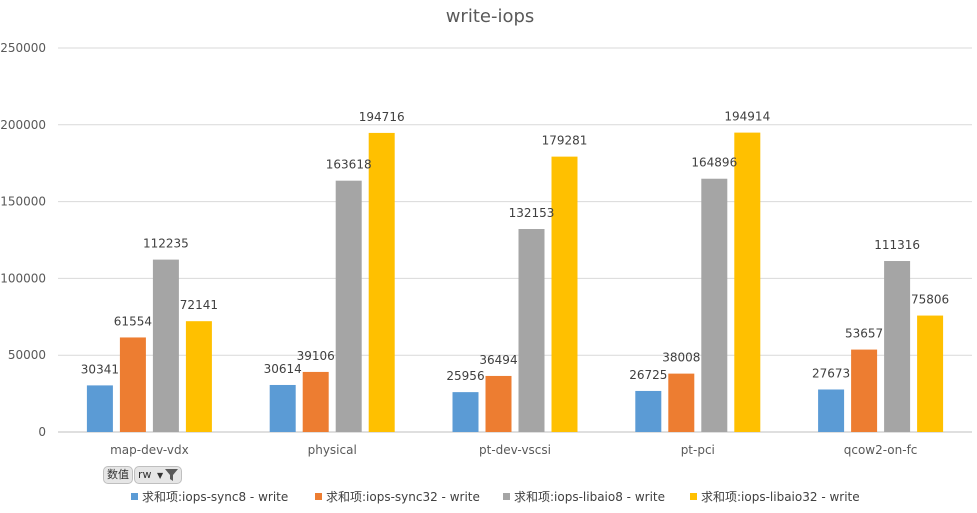 Image resolution: width=977 pixels, height=513 pixels. What do you see at coordinates (831, 373) in the screenshot?
I see `data-label: 27673` at bounding box center [831, 373].